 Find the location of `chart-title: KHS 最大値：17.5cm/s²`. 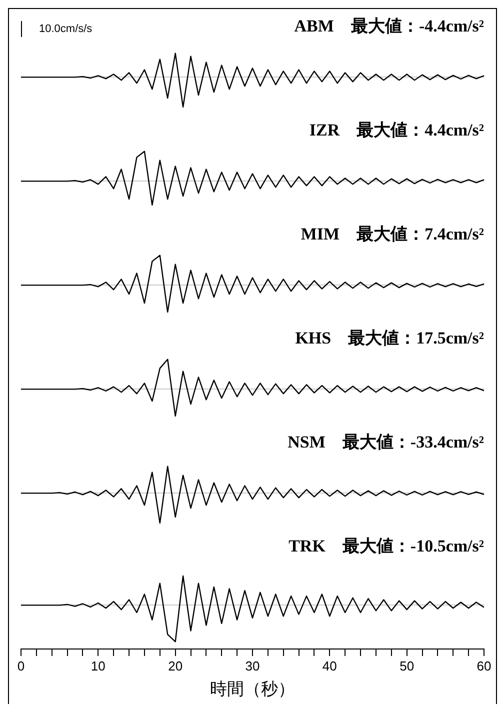

chart-title: KHS 最大値：17.5cm/s² is located at coordinates (389, 338).